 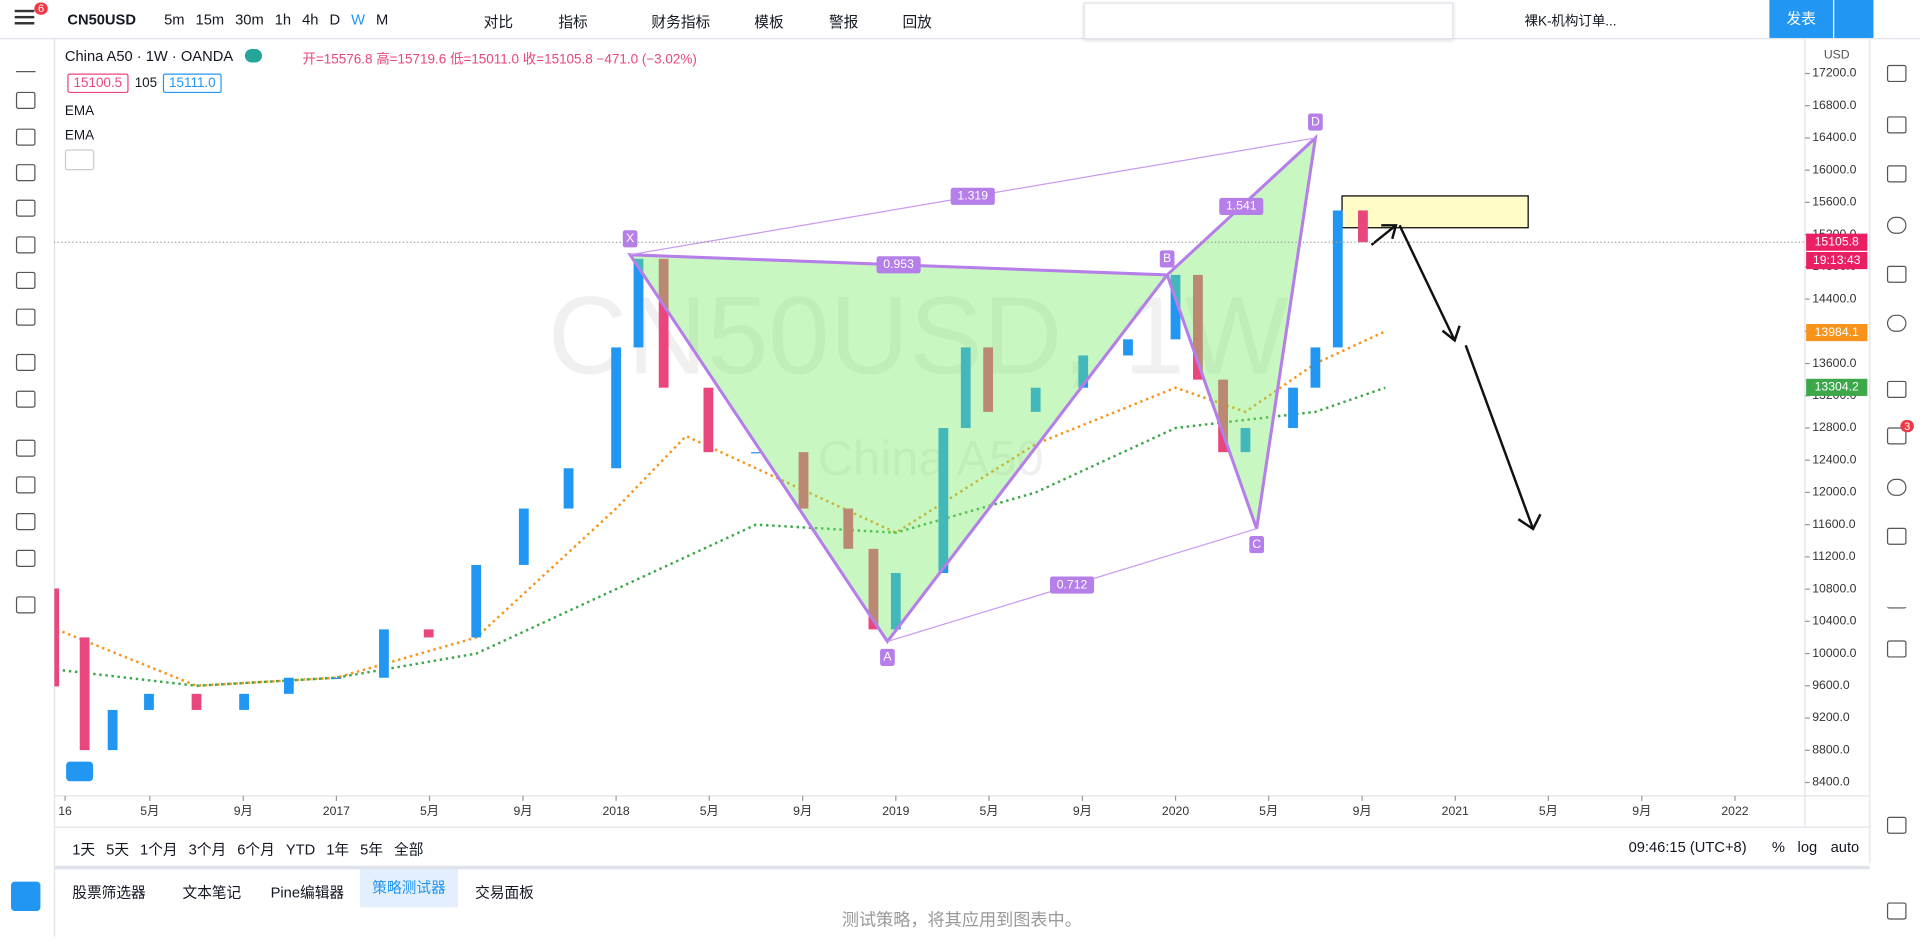 I want to click on range: 3个月, so click(x=207, y=850).